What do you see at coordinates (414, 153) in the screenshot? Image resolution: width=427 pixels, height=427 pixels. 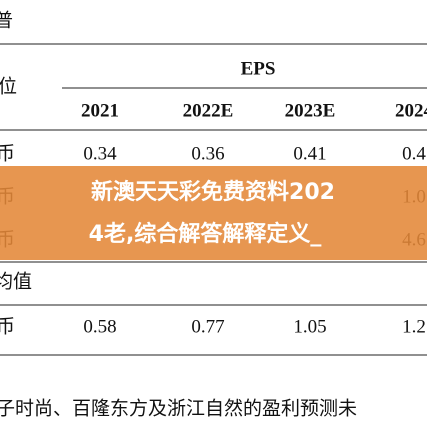 I see `cell: 0.4` at bounding box center [414, 153].